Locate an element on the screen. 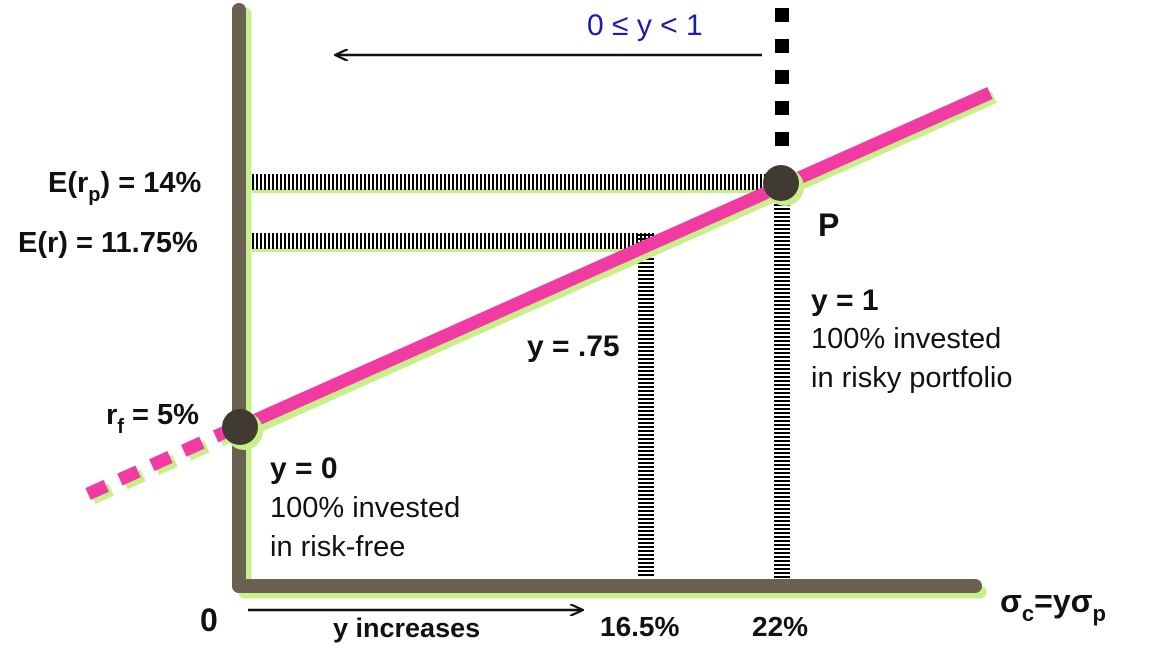 This screenshot has height=649, width=1164. point-p-label: P is located at coordinates (828, 225).